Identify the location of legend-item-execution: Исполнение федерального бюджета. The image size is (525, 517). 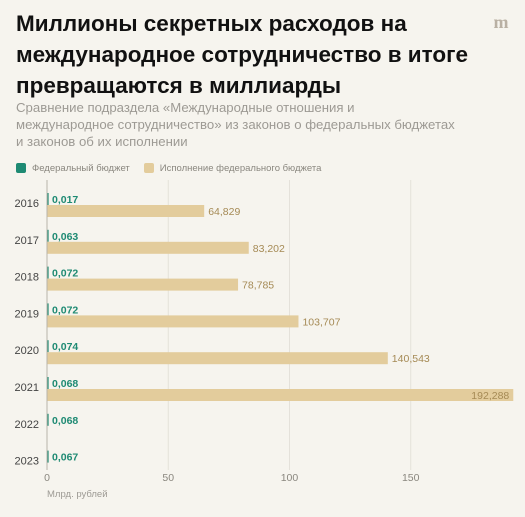
(232, 168).